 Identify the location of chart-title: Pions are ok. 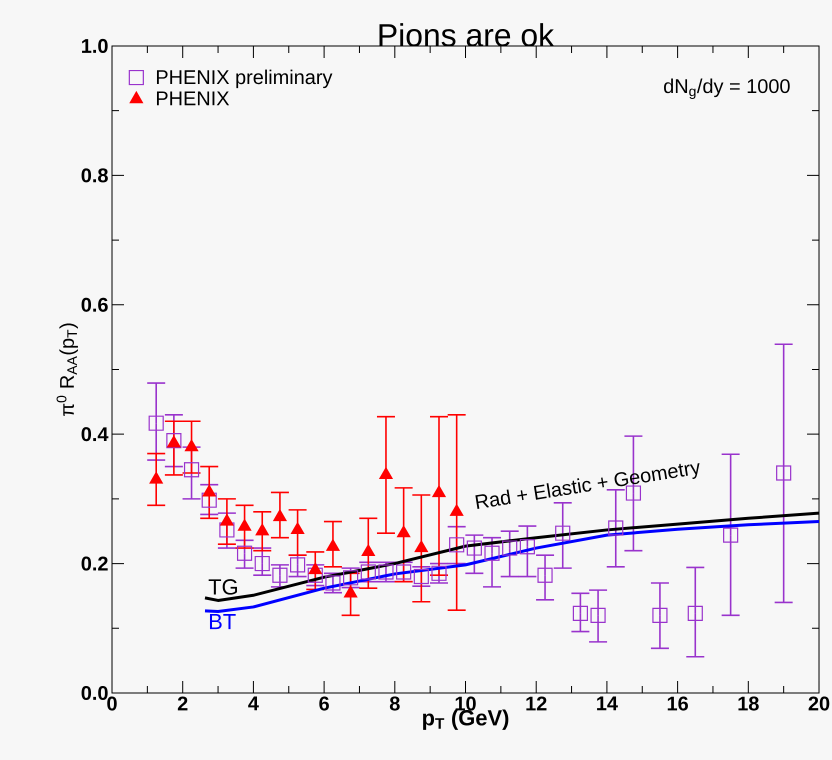
(467, 34).